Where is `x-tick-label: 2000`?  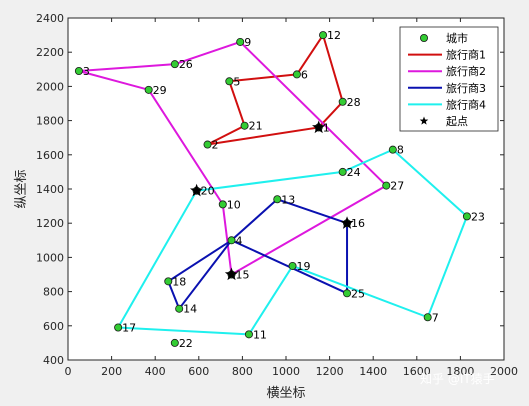
x-tick-label: 2000 is located at coordinates (504, 371).